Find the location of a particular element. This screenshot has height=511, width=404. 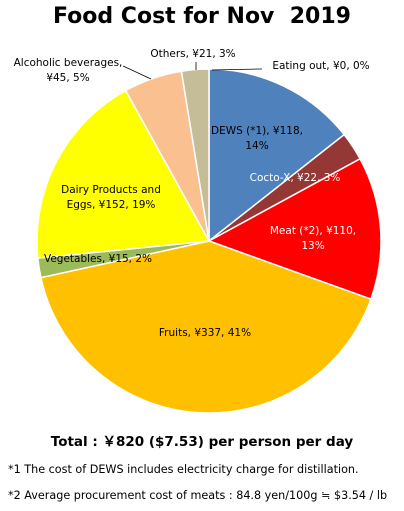

leader-lines is located at coordinates (192, 71).